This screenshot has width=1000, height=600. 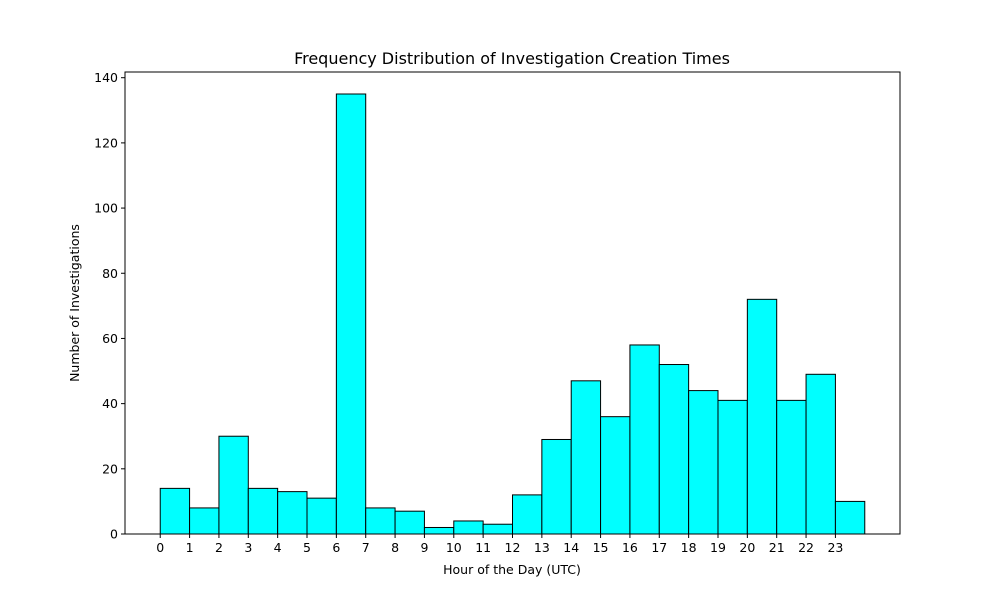 I want to click on x-tick-label: 6, so click(x=336, y=547).